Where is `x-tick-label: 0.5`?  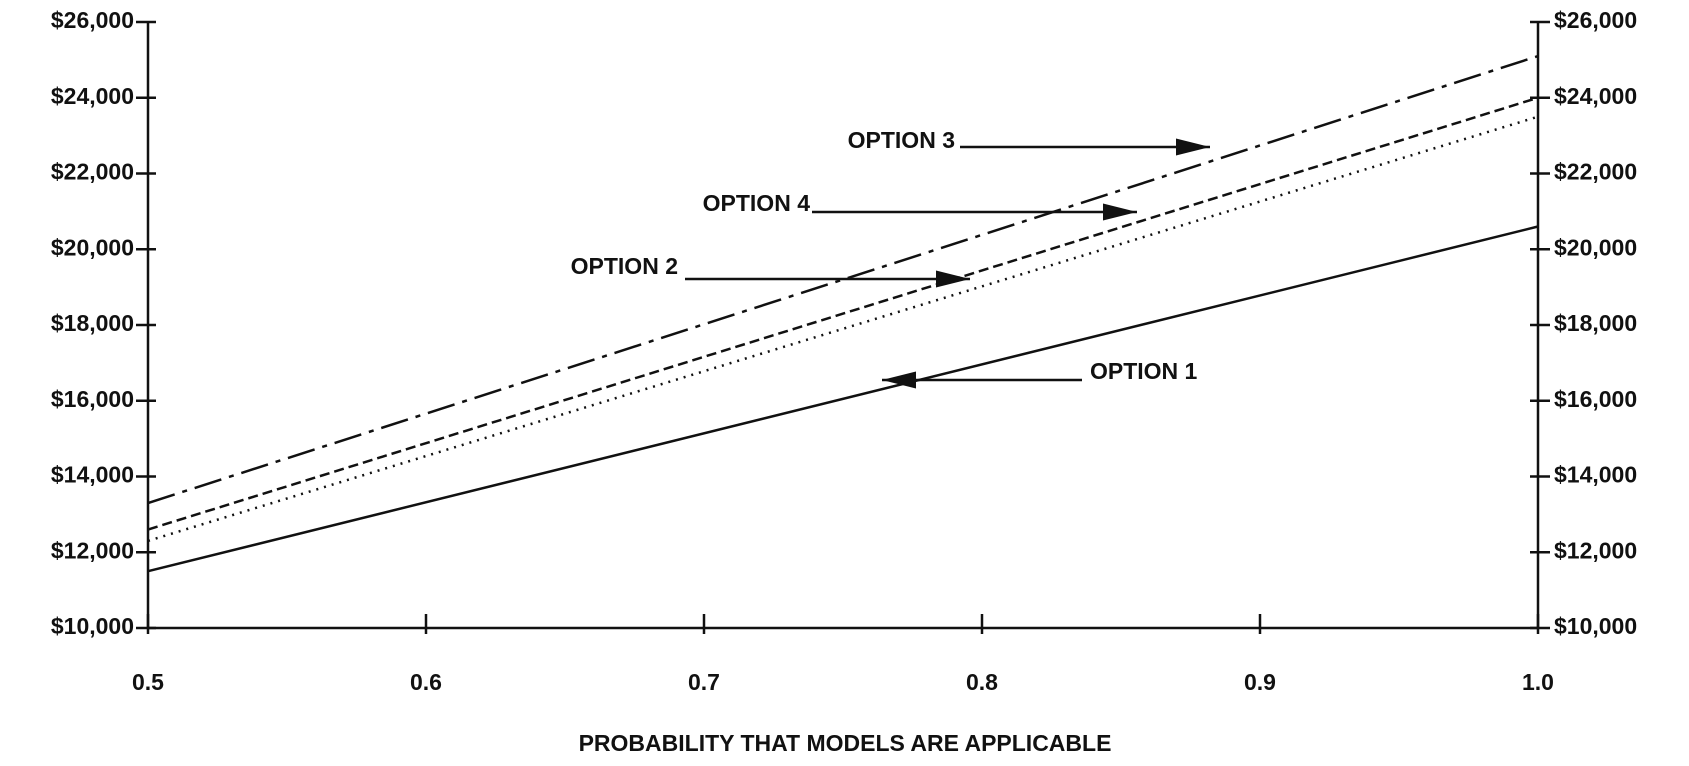
x-tick-label: 0.5 is located at coordinates (148, 682).